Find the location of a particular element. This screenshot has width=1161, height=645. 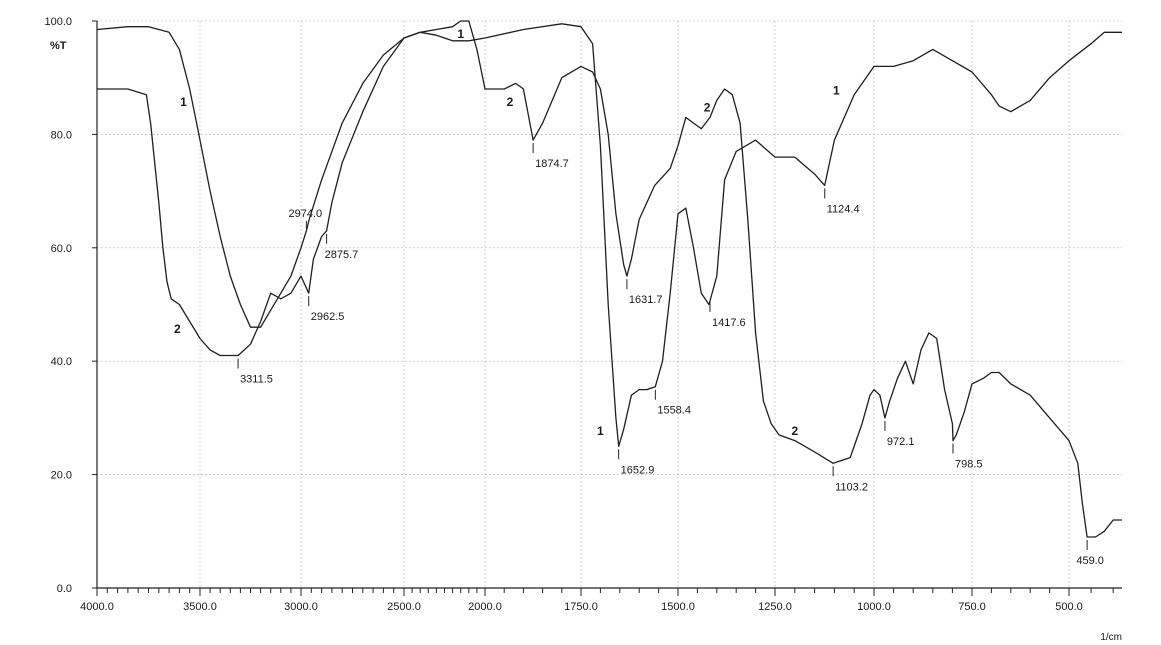

x-tick-label: 2000.0 is located at coordinates (485, 607).